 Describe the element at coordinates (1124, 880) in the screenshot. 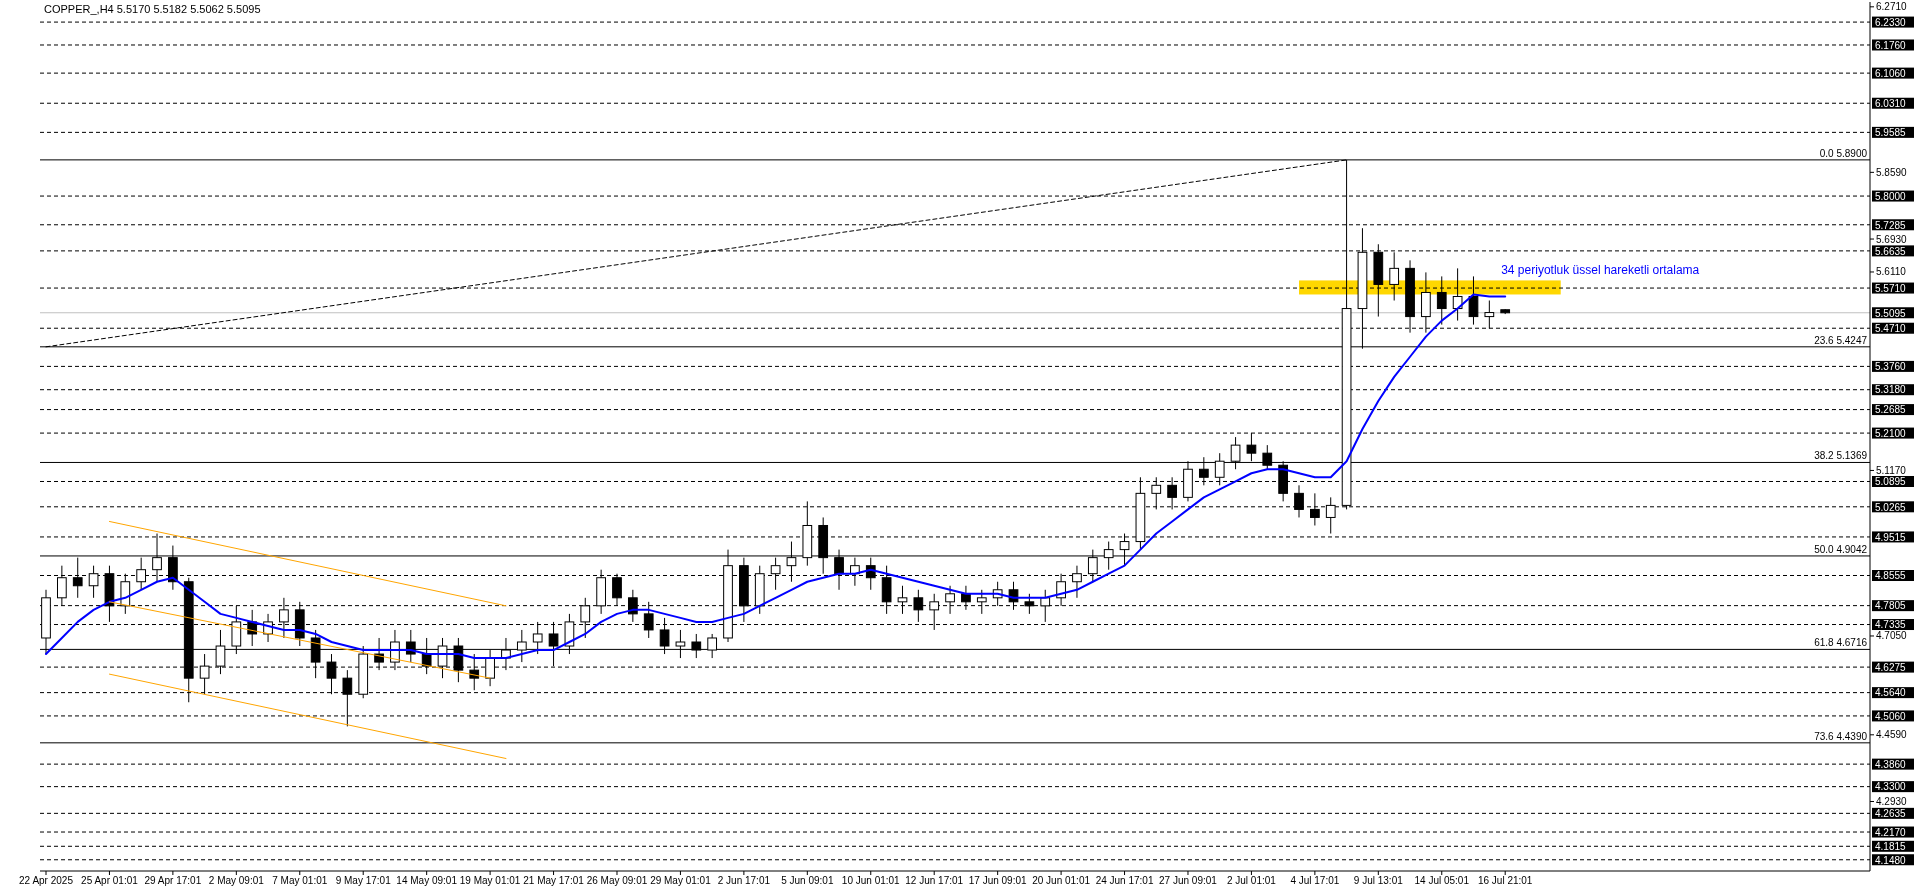

I see `x-tick-label: 24 Jun 17:01` at that location.